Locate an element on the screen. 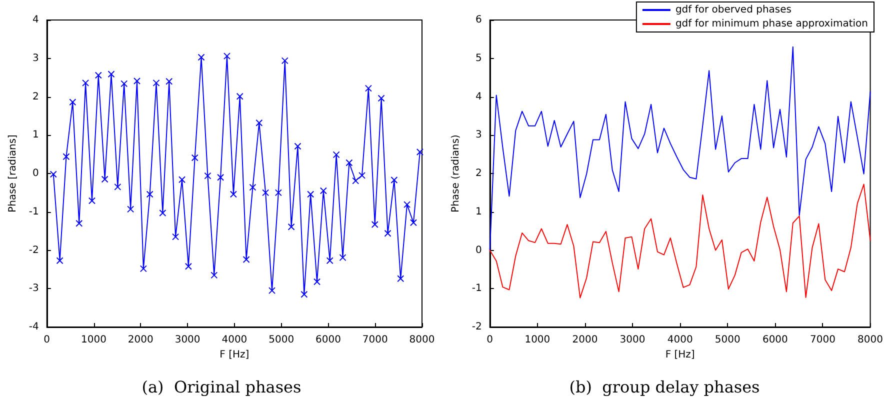  text: (b) group delay phases is located at coordinates (664, 387).